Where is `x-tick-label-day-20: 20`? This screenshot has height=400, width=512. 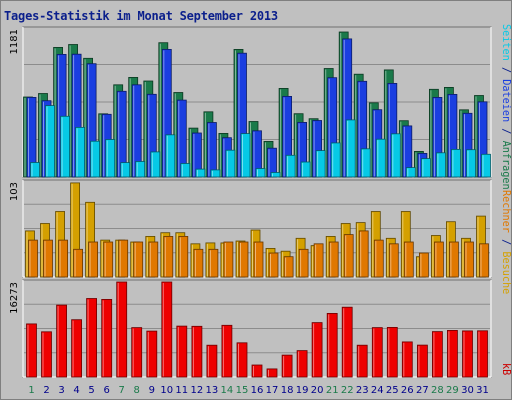
x-tick-label-day-20: 20 is located at coordinates (317, 390).